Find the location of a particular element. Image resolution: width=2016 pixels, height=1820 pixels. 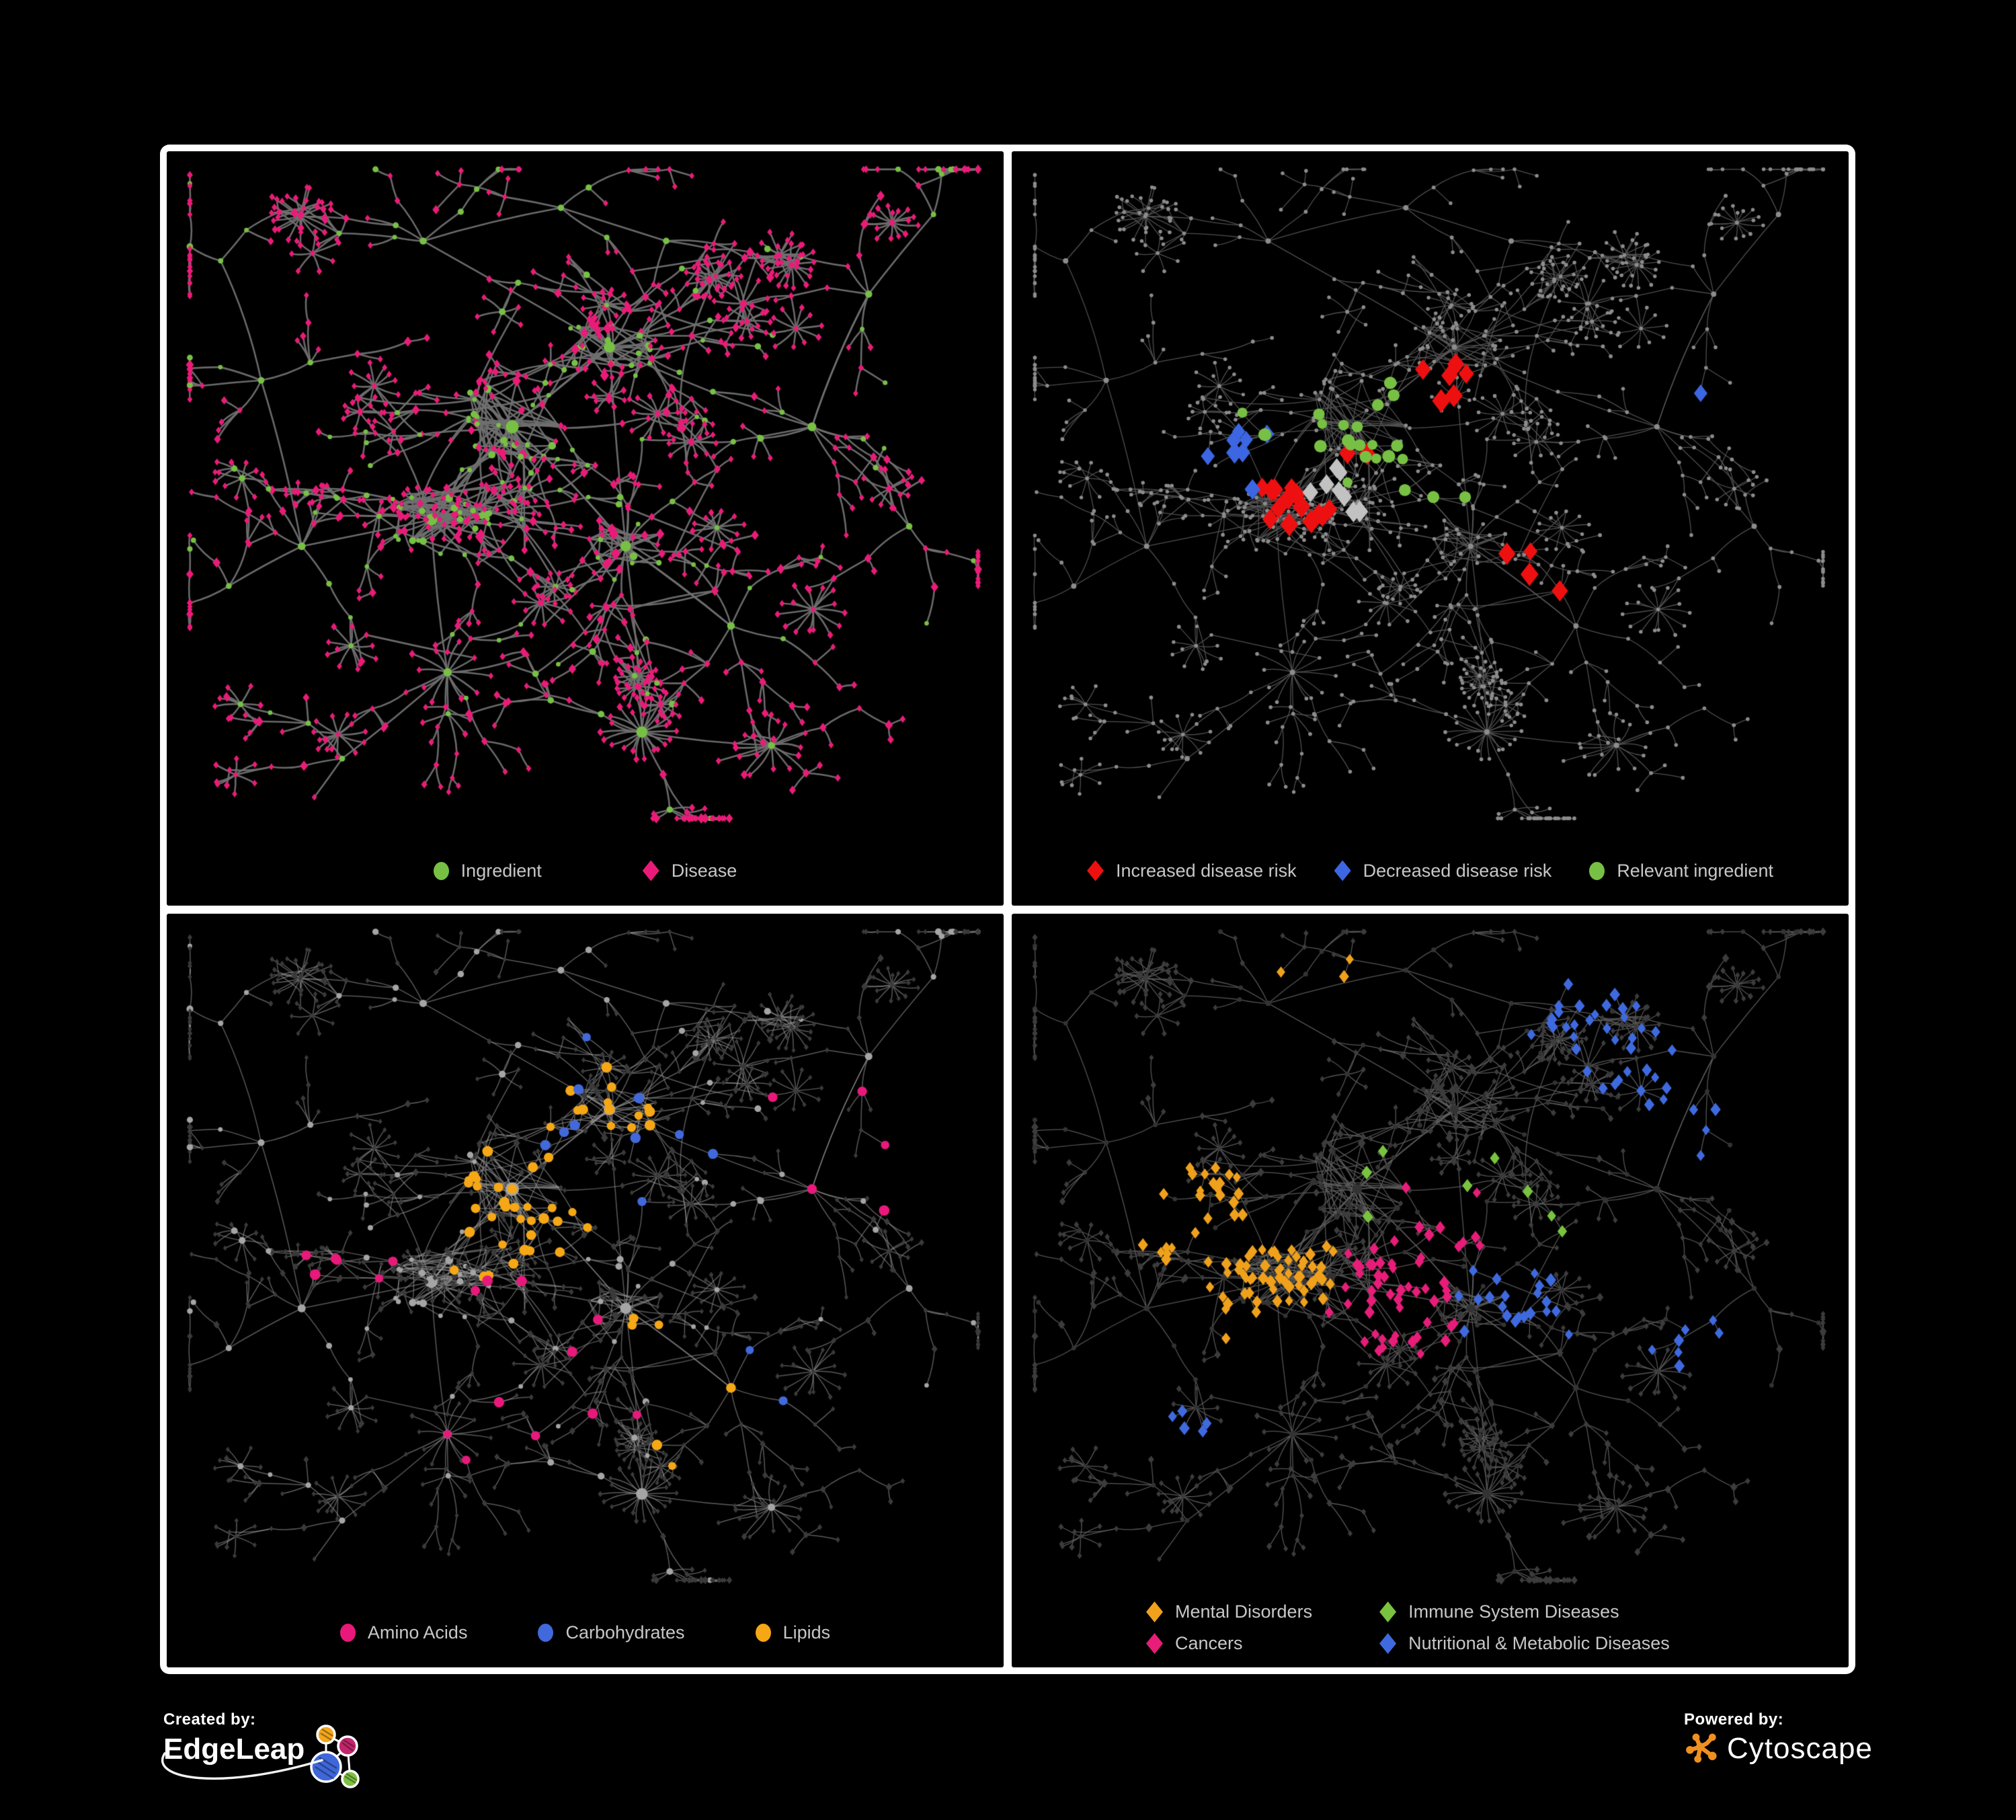

legend-label: Carbohydrates is located at coordinates (625, 1632).